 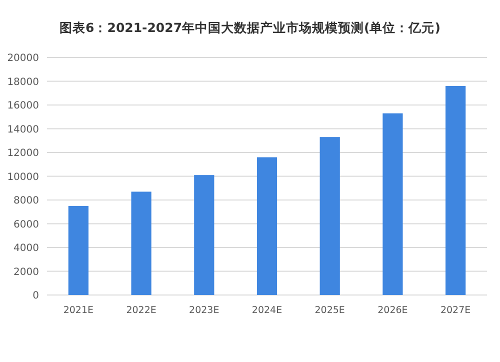 I want to click on y-tick-label: 14000, so click(x=23, y=130).